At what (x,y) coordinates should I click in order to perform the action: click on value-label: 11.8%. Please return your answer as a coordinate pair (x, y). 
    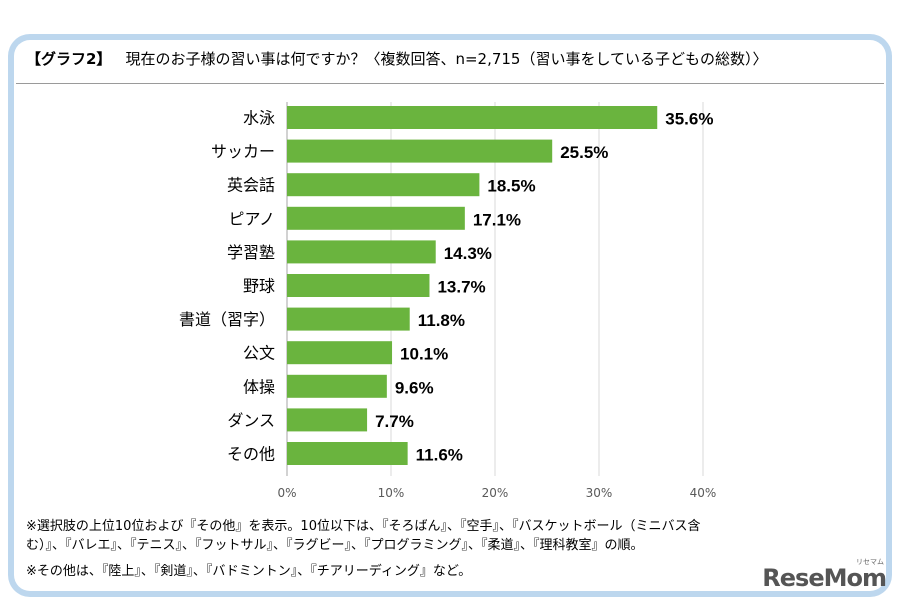
    Looking at the image, I should click on (441, 320).